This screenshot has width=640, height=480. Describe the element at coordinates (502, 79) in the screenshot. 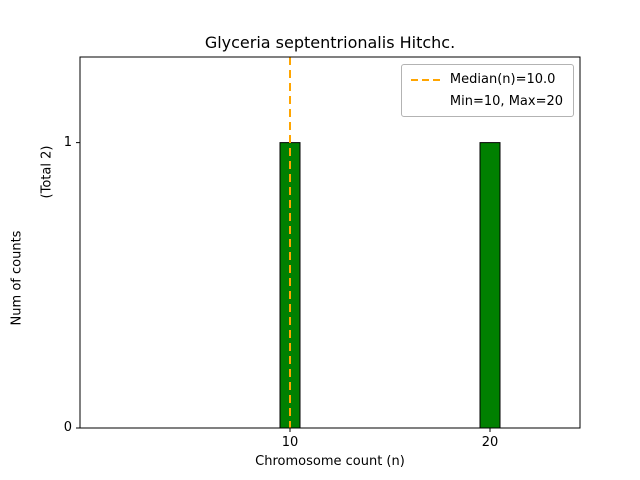

I see `legend-entry-median-label: Median(n)=10.0` at that location.